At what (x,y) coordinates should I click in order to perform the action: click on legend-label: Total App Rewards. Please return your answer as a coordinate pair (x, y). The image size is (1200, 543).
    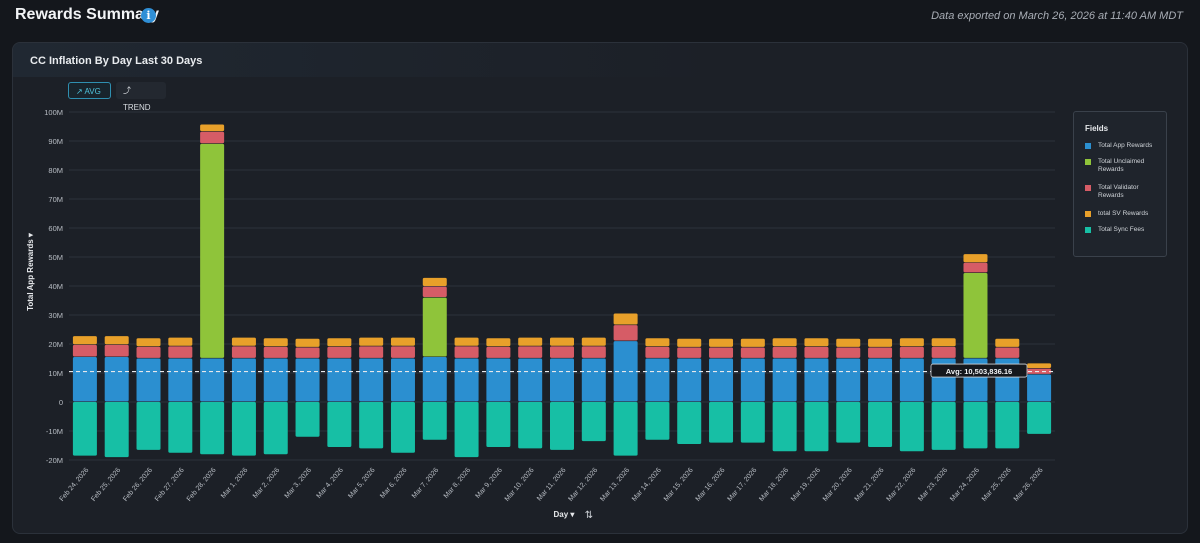
    Looking at the image, I should click on (1125, 145).